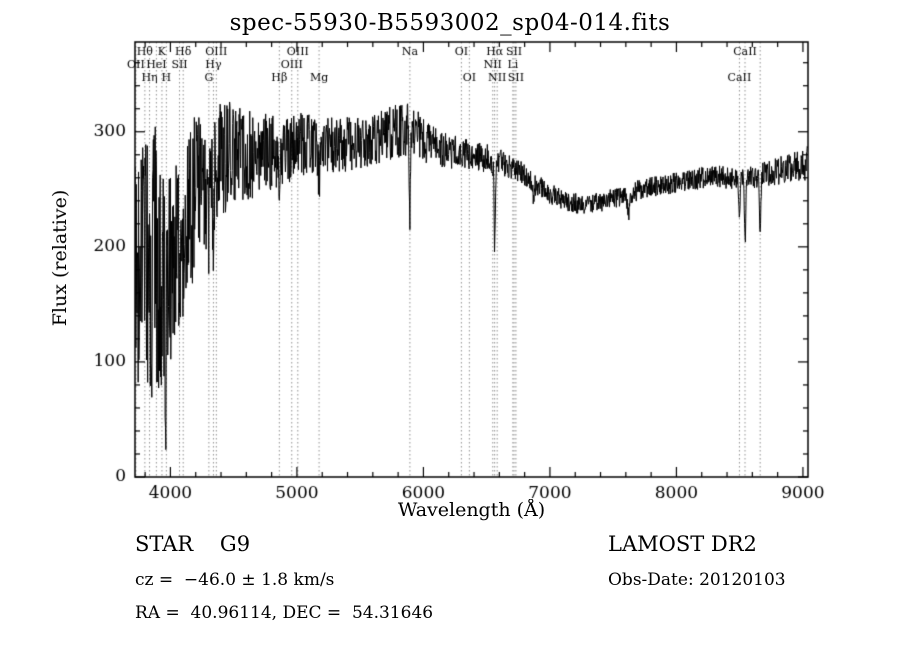 The image size is (900, 650). Describe the element at coordinates (193, 544) in the screenshot. I see `object-class-label: STAR G9` at that location.